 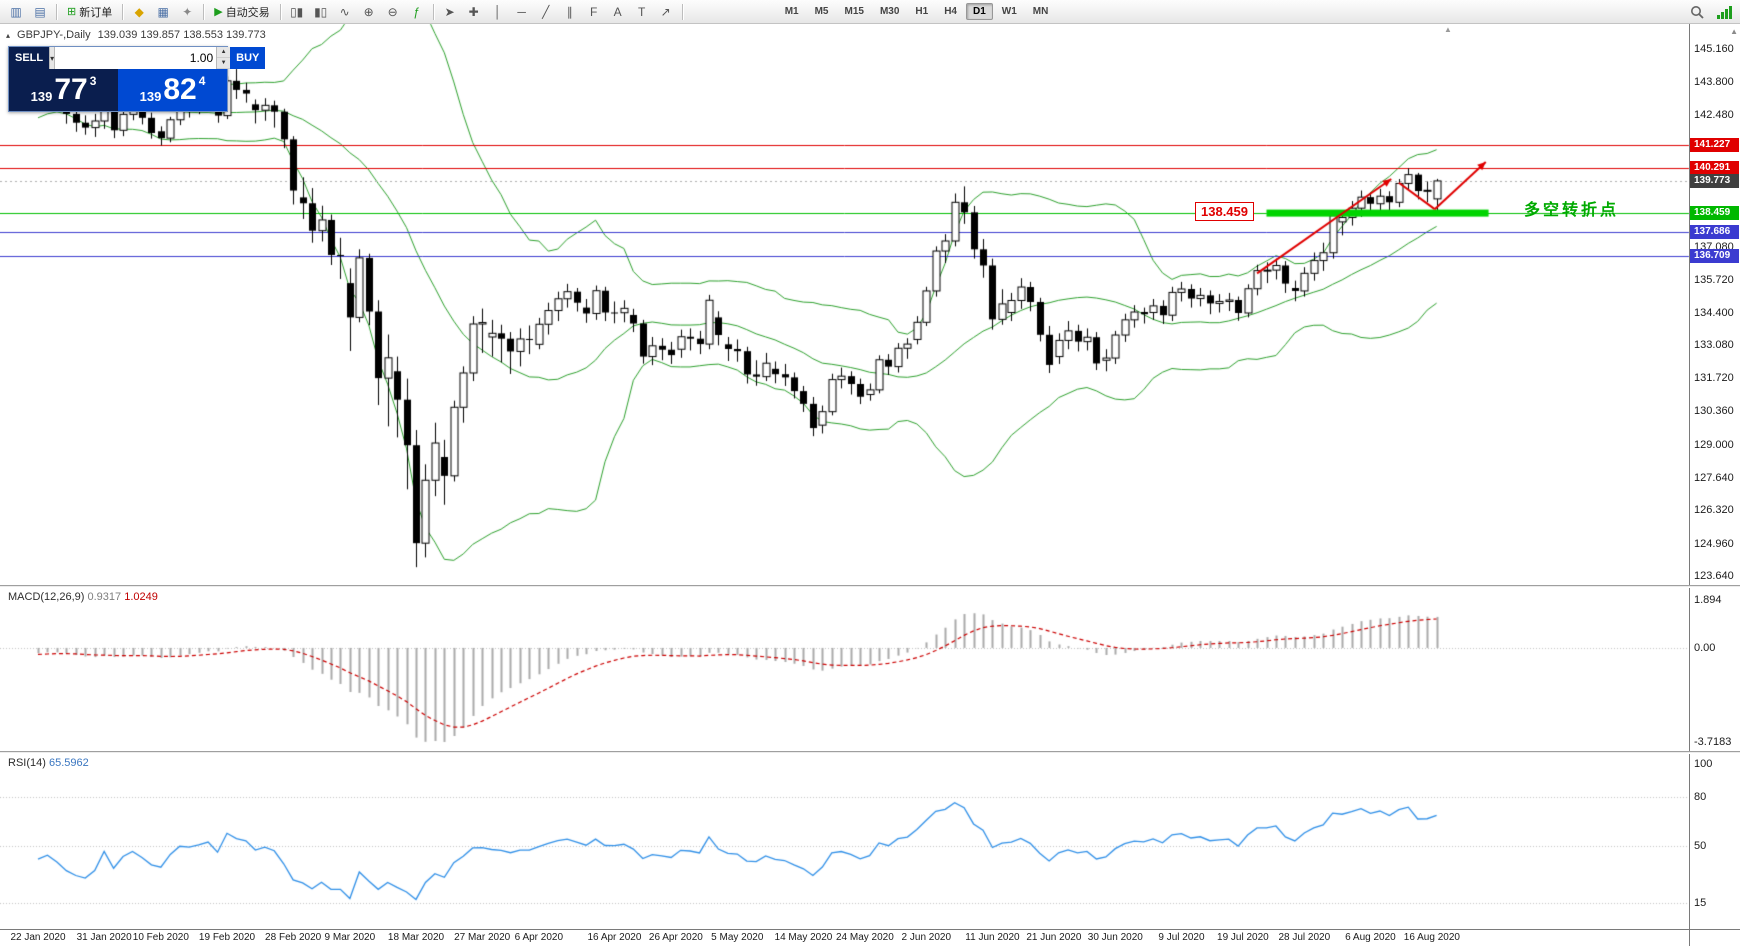 What do you see at coordinates (392, 11) in the screenshot?
I see `zoom-out-icon: ⊖` at bounding box center [392, 11].